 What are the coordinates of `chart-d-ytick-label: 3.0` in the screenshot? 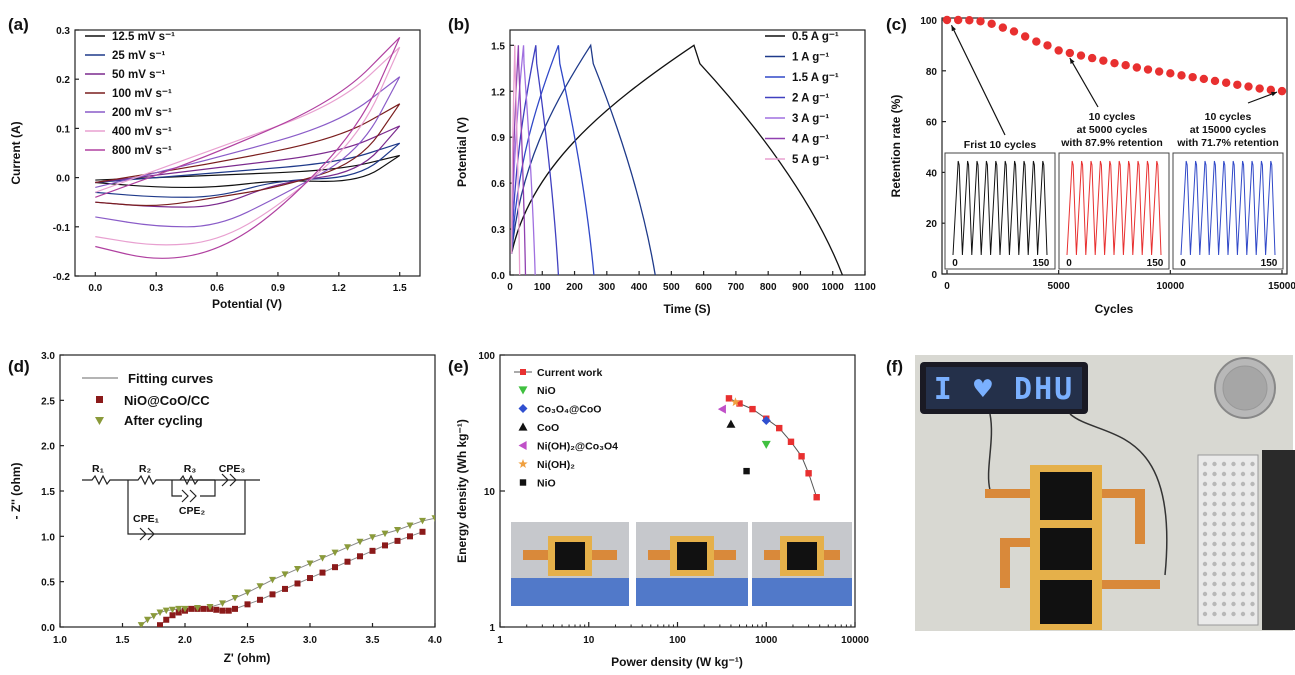 It's located at (48, 356).